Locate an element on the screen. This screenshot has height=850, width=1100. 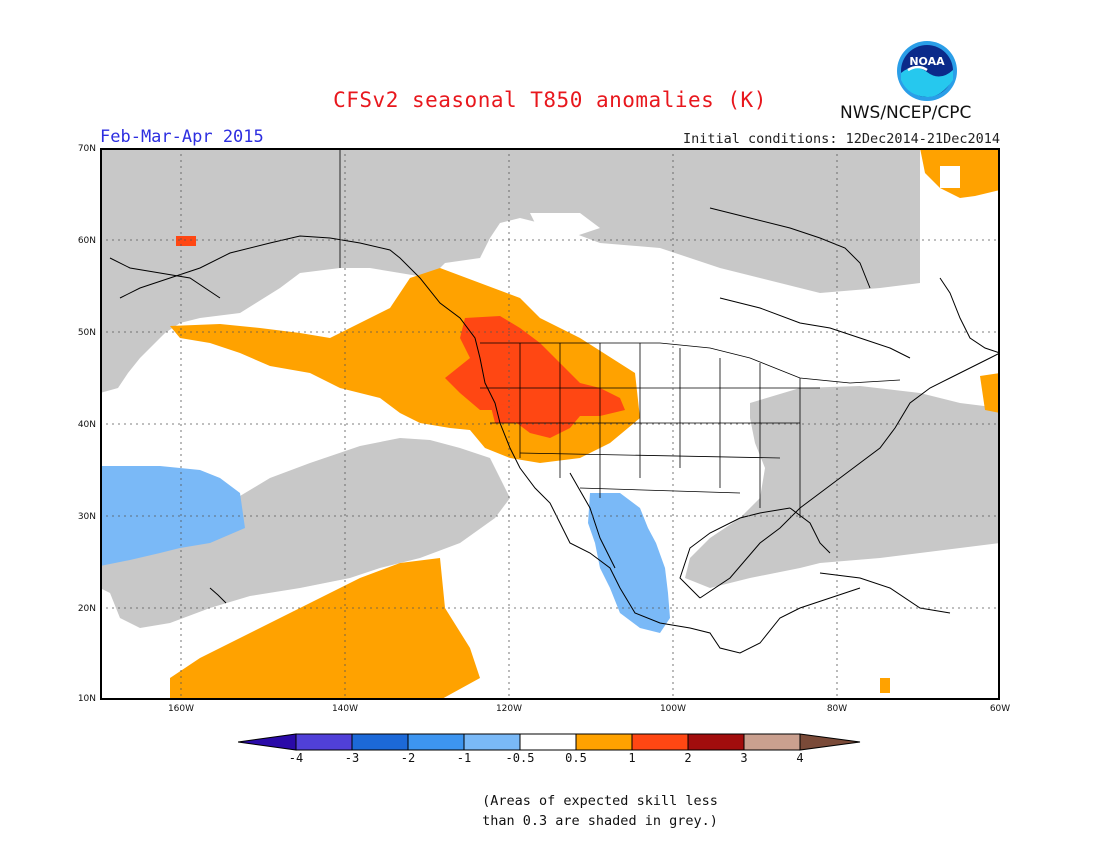
skill-note-line-2: than 0.3 are shaded in grey.) is located at coordinates (600, 821).